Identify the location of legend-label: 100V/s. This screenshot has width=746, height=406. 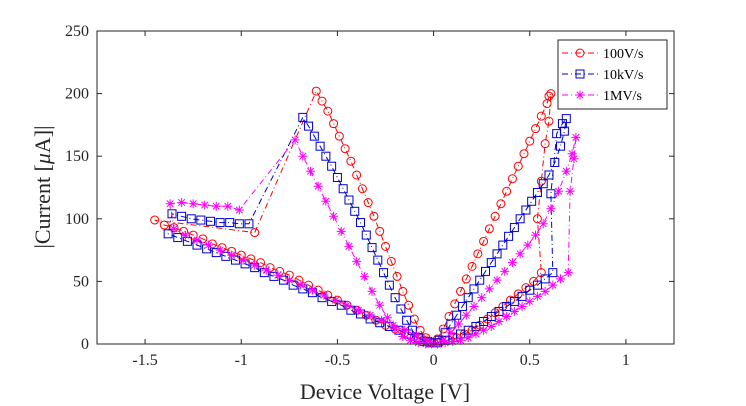
(623, 54).